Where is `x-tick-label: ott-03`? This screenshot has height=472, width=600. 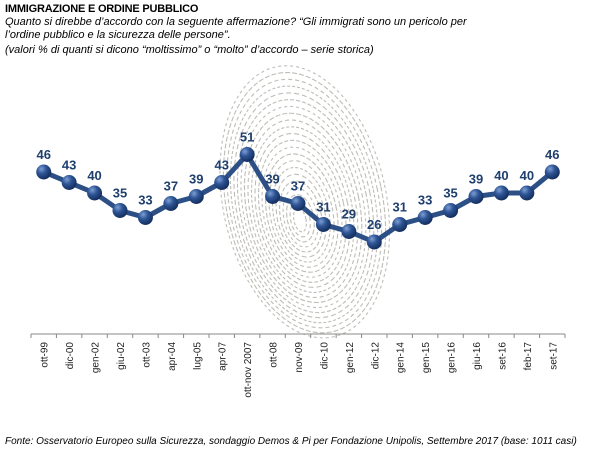
x-tick-label: ott-03 is located at coordinates (146, 355).